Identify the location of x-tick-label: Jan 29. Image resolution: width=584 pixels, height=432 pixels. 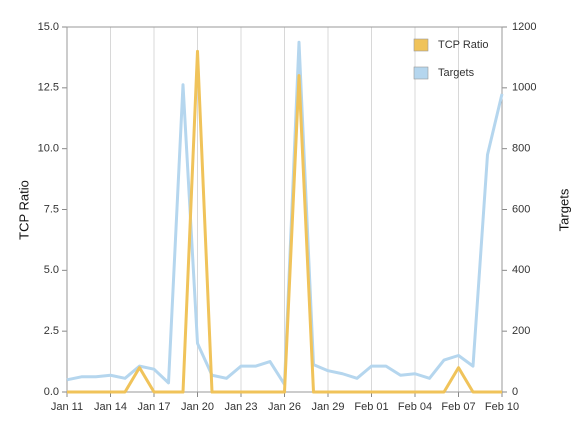
(327, 407).